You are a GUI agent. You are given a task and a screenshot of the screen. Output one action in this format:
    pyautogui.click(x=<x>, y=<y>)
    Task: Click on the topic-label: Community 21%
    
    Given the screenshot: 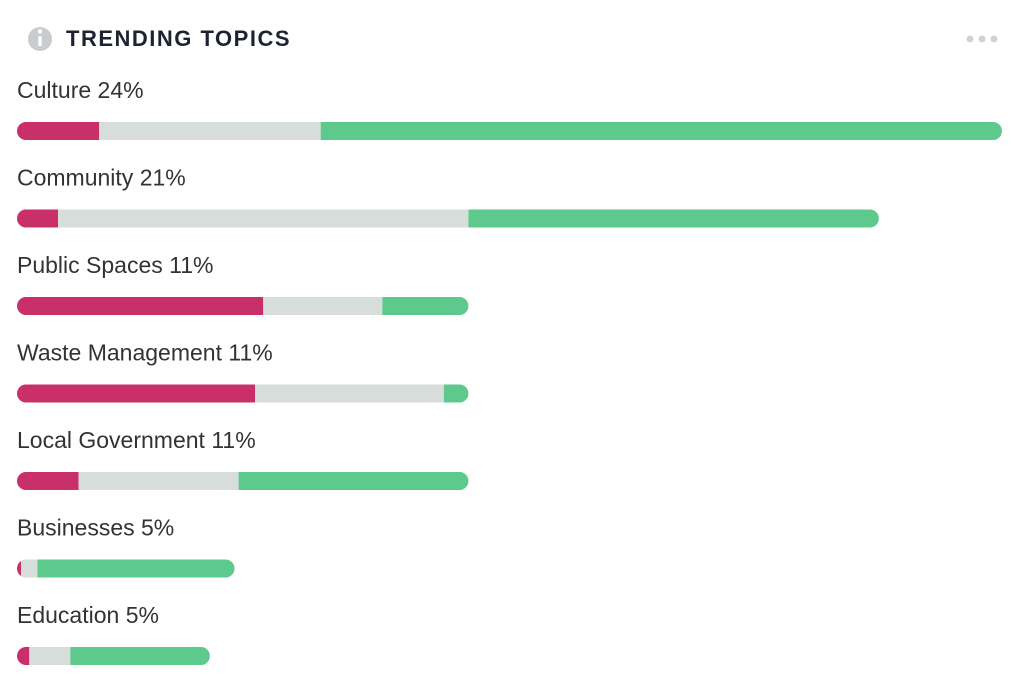 What is the action you would take?
    pyautogui.click(x=101, y=178)
    